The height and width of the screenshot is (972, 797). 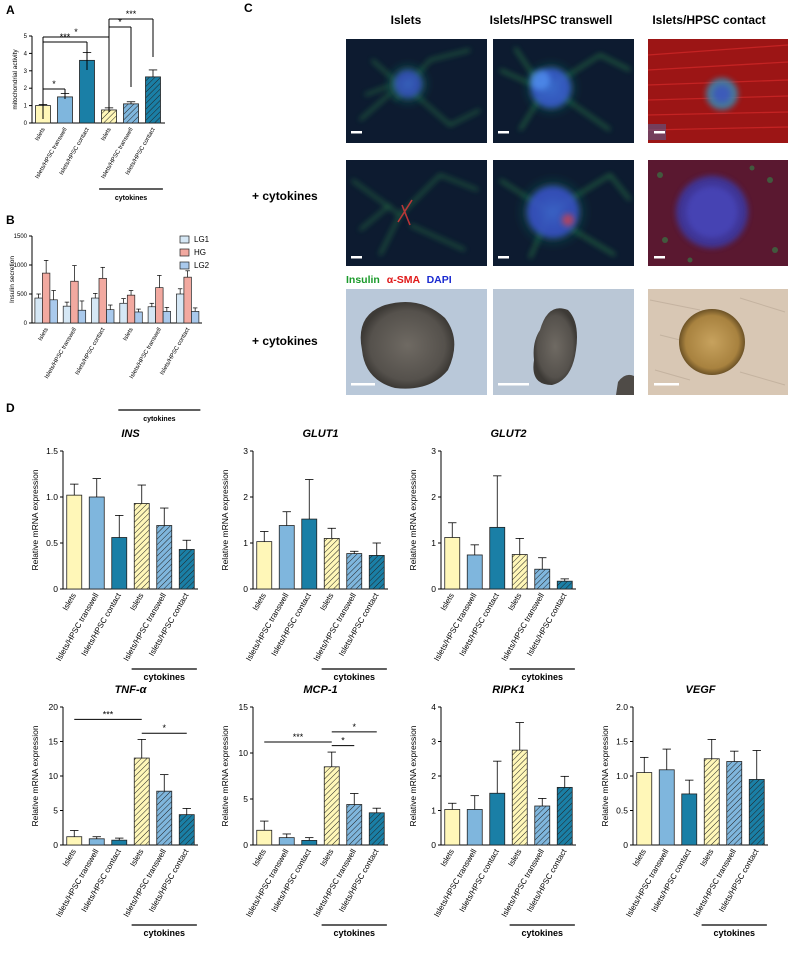 I want to click on stain-dapi: DAPI, so click(x=439, y=280).